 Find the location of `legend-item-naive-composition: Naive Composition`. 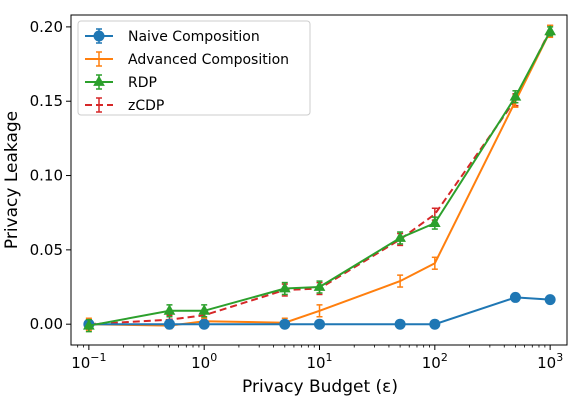

legend-item-naive-composition: Naive Composition is located at coordinates (172, 36).